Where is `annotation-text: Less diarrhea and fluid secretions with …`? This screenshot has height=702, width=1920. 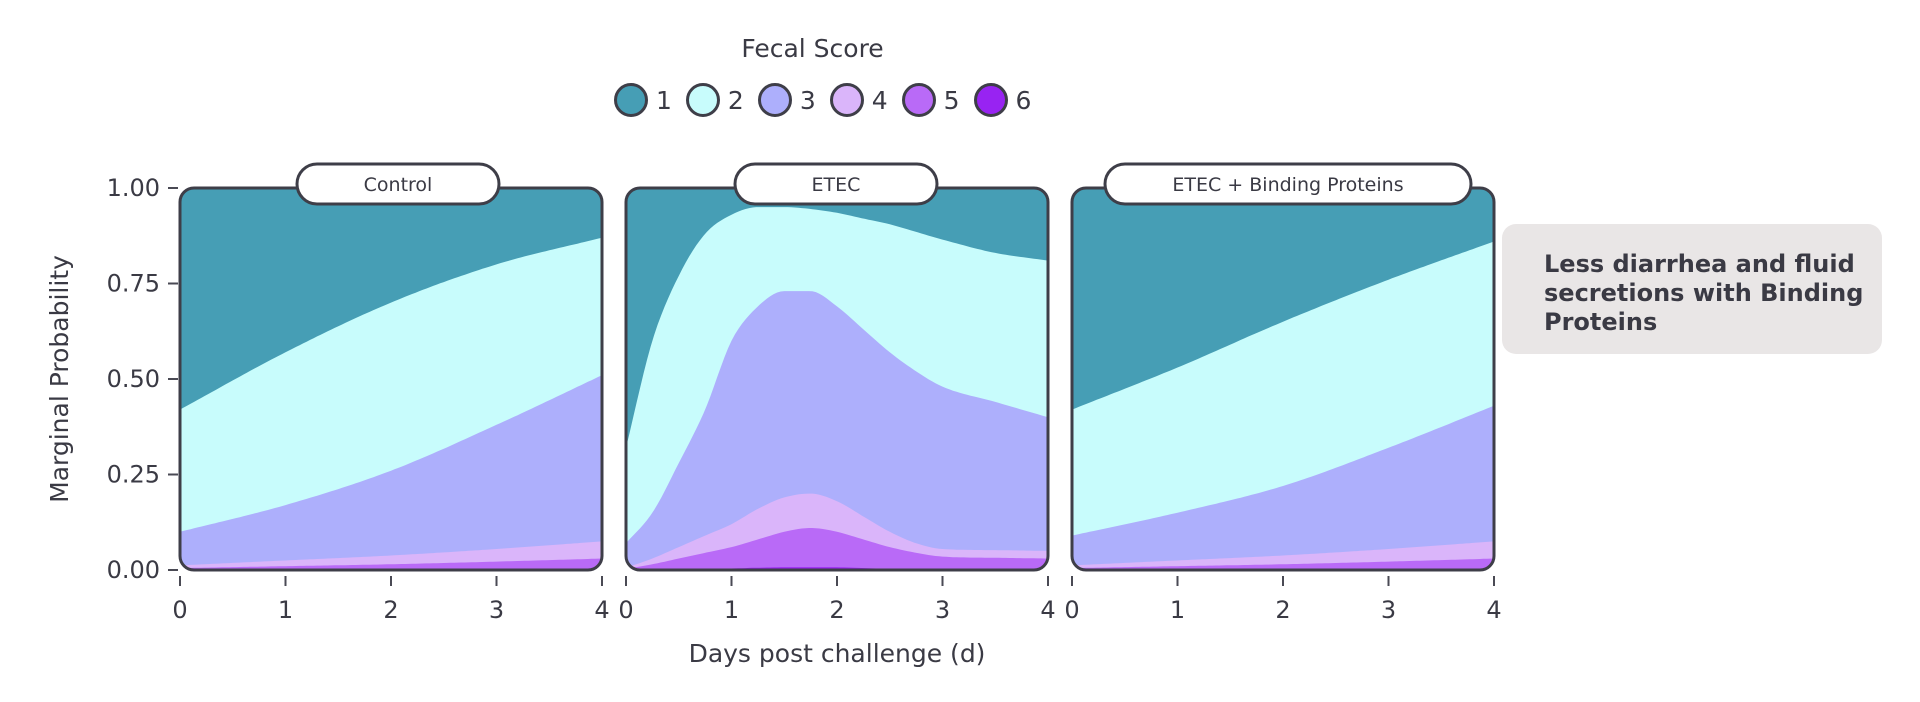
annotation-text: Less diarrhea and fluid secretions with … is located at coordinates (1704, 293).